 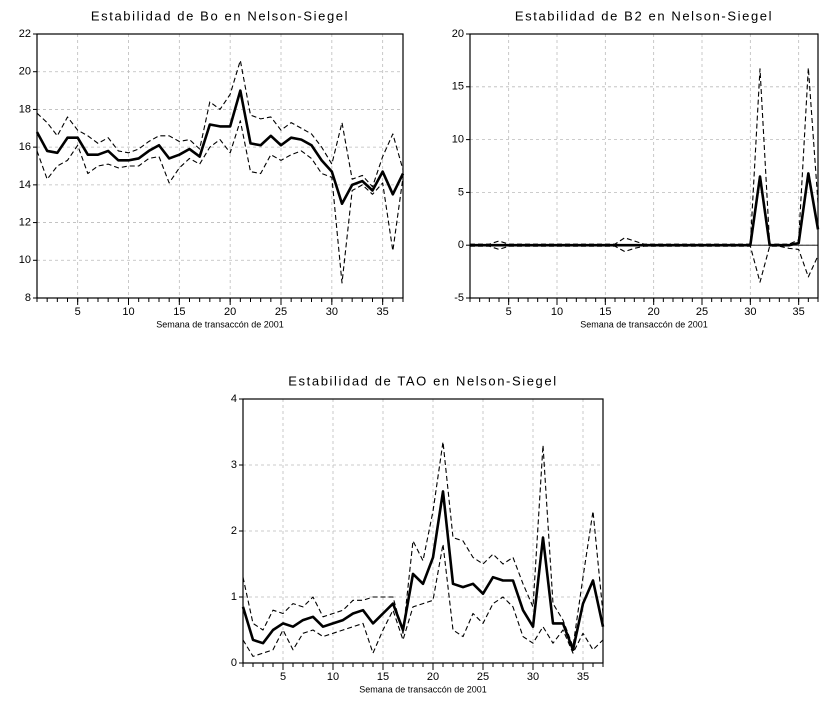 What do you see at coordinates (25, 109) in the screenshot?
I see `y-tick-label: 18` at bounding box center [25, 109].